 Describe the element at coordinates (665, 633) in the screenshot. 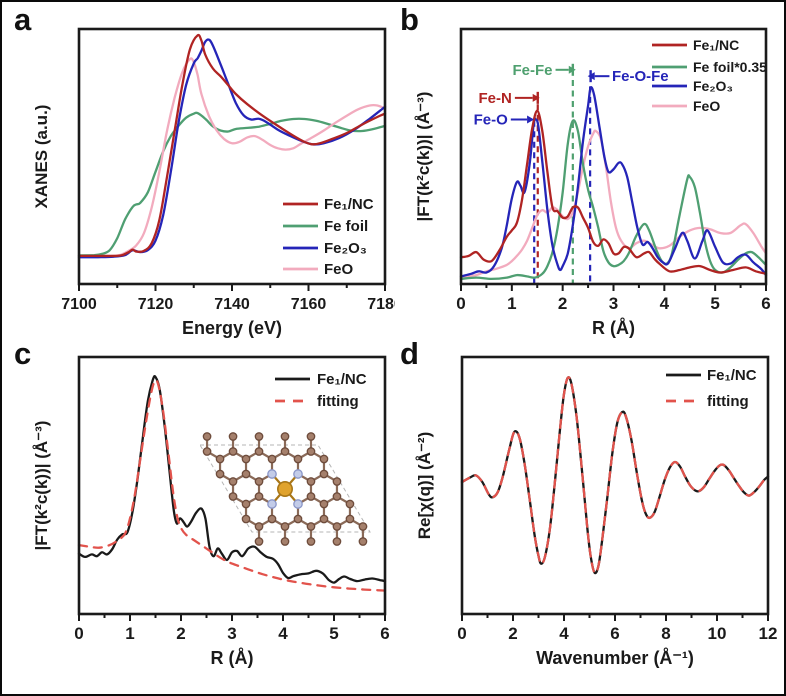

I see `x-tick-label: 8` at that location.